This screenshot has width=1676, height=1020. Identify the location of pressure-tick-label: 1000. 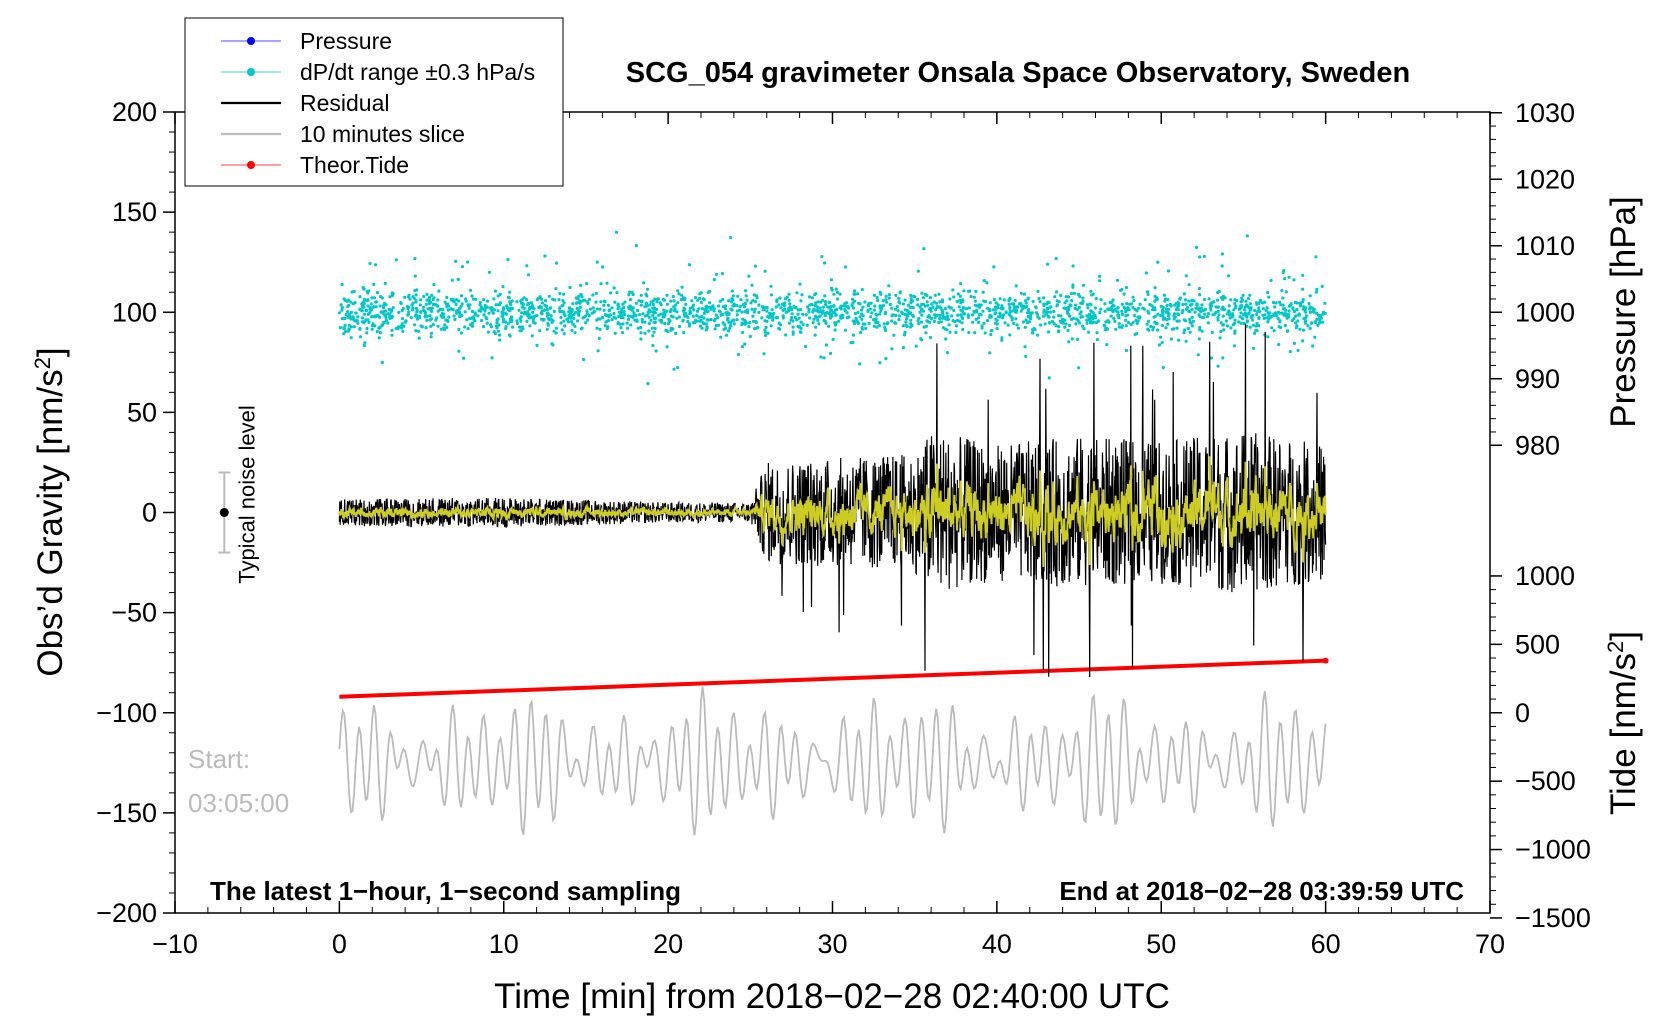
(1545, 312).